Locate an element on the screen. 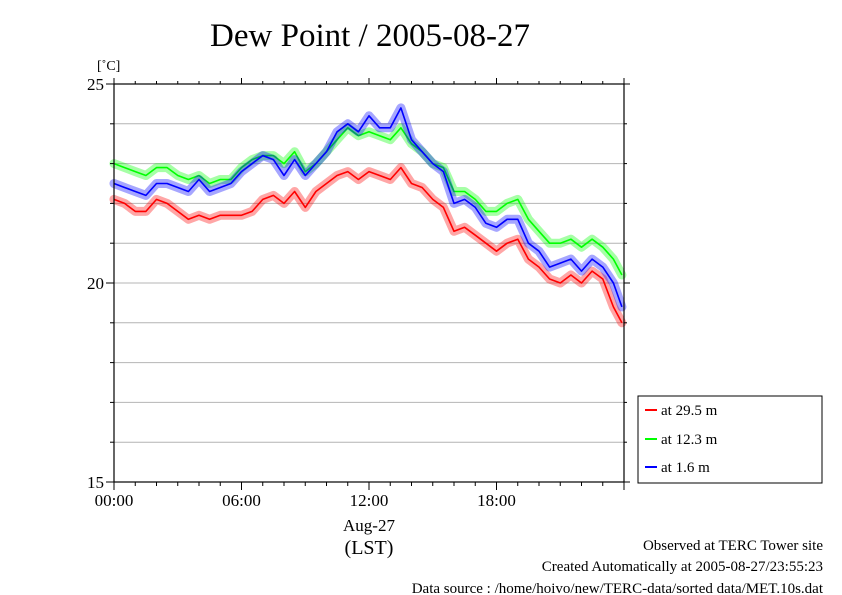  legend-label-1-6m: at 1.6 m is located at coordinates (685, 468).